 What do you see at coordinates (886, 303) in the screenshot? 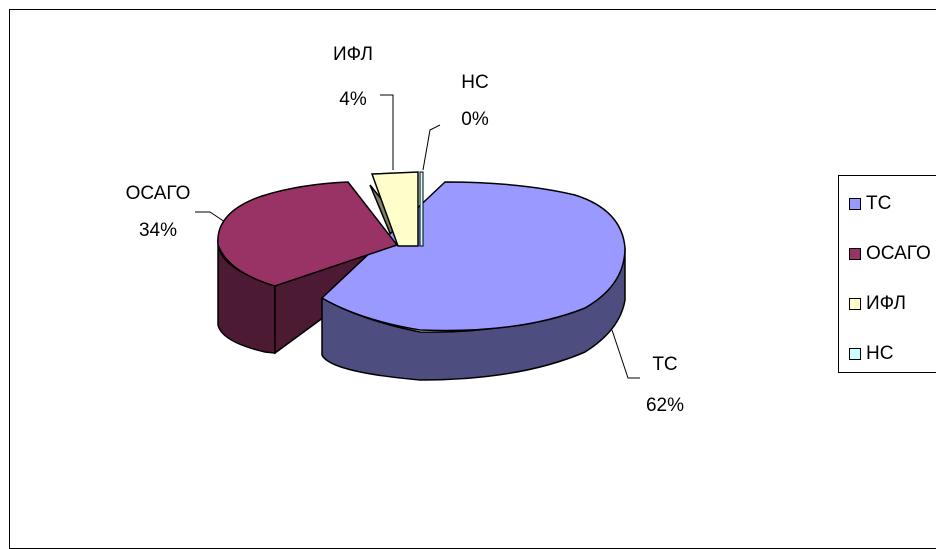
I see `legend-label-ifl: ИФЛ` at bounding box center [886, 303].